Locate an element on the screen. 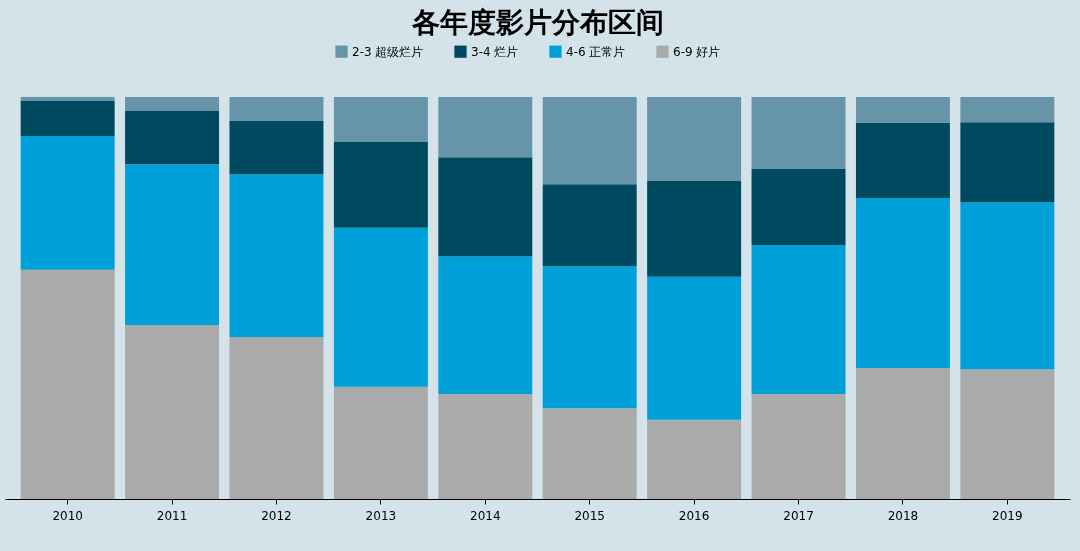 Image resolution: width=1080 pixels, height=551 pixels. x-tick-label: 2014 is located at coordinates (485, 515).